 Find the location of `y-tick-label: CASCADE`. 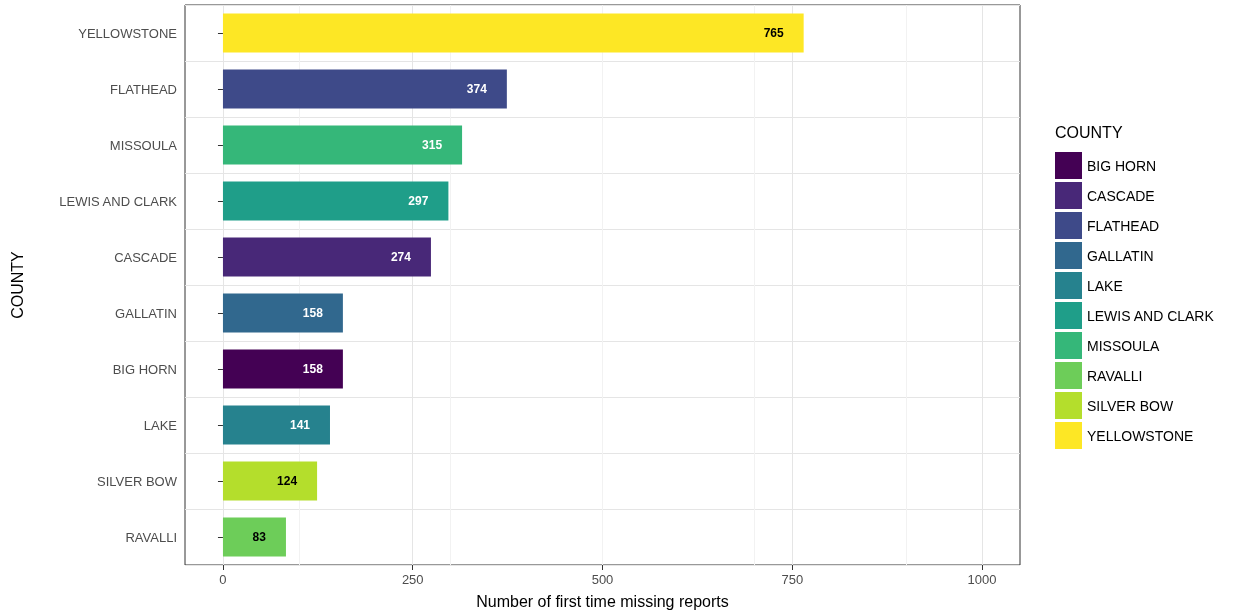

y-tick-label: CASCADE is located at coordinates (146, 257).